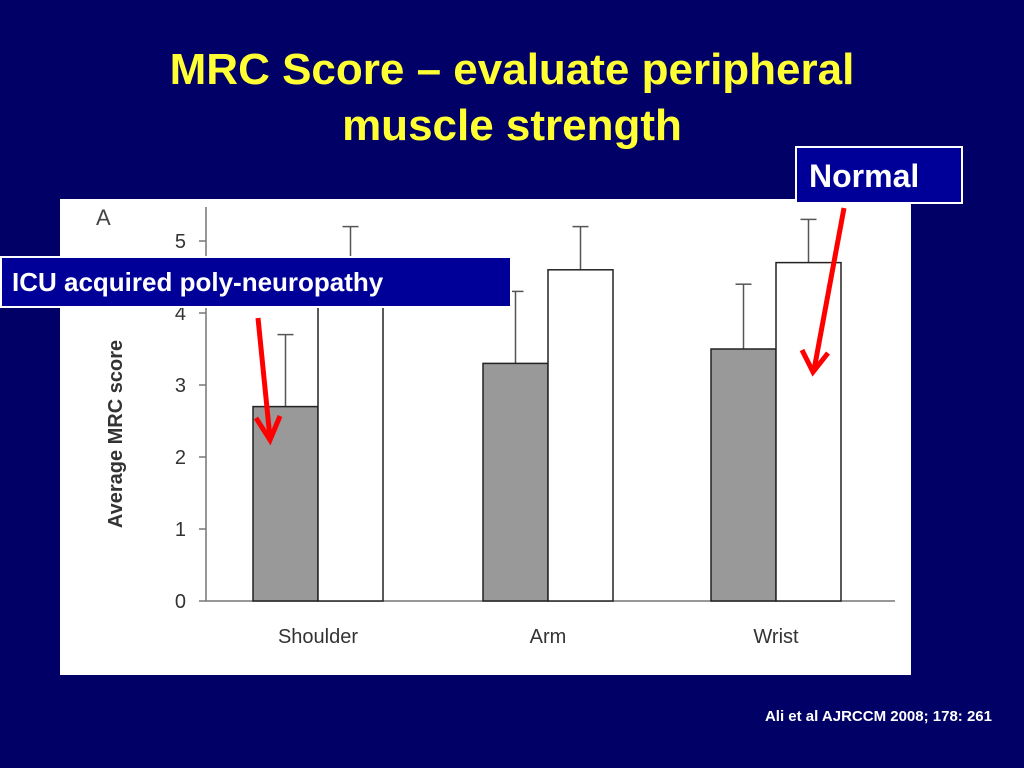  What do you see at coordinates (512, 69) in the screenshot?
I see `title-line-1: MRC Score – evaluate peripheral` at bounding box center [512, 69].